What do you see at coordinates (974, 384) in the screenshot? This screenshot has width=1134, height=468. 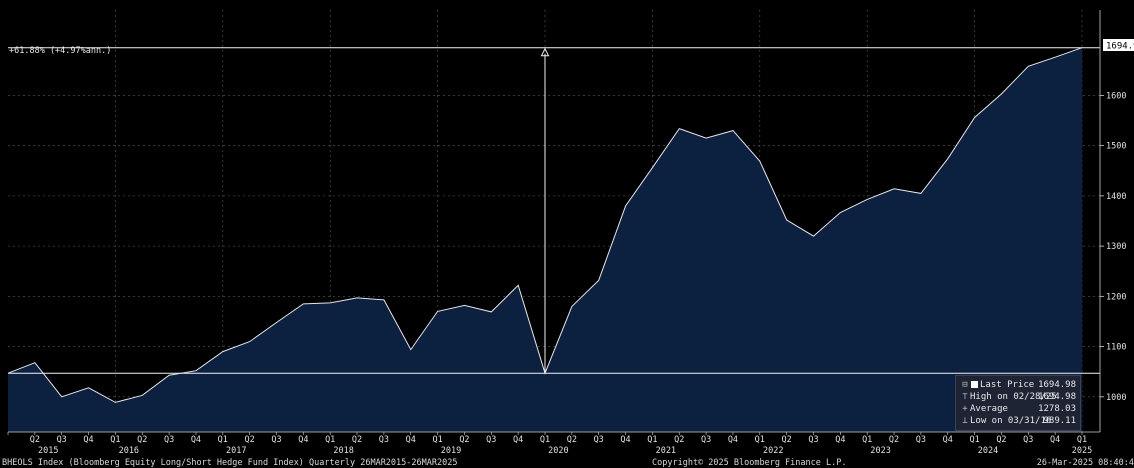 I see `last-price-swatch-icon` at bounding box center [974, 384].